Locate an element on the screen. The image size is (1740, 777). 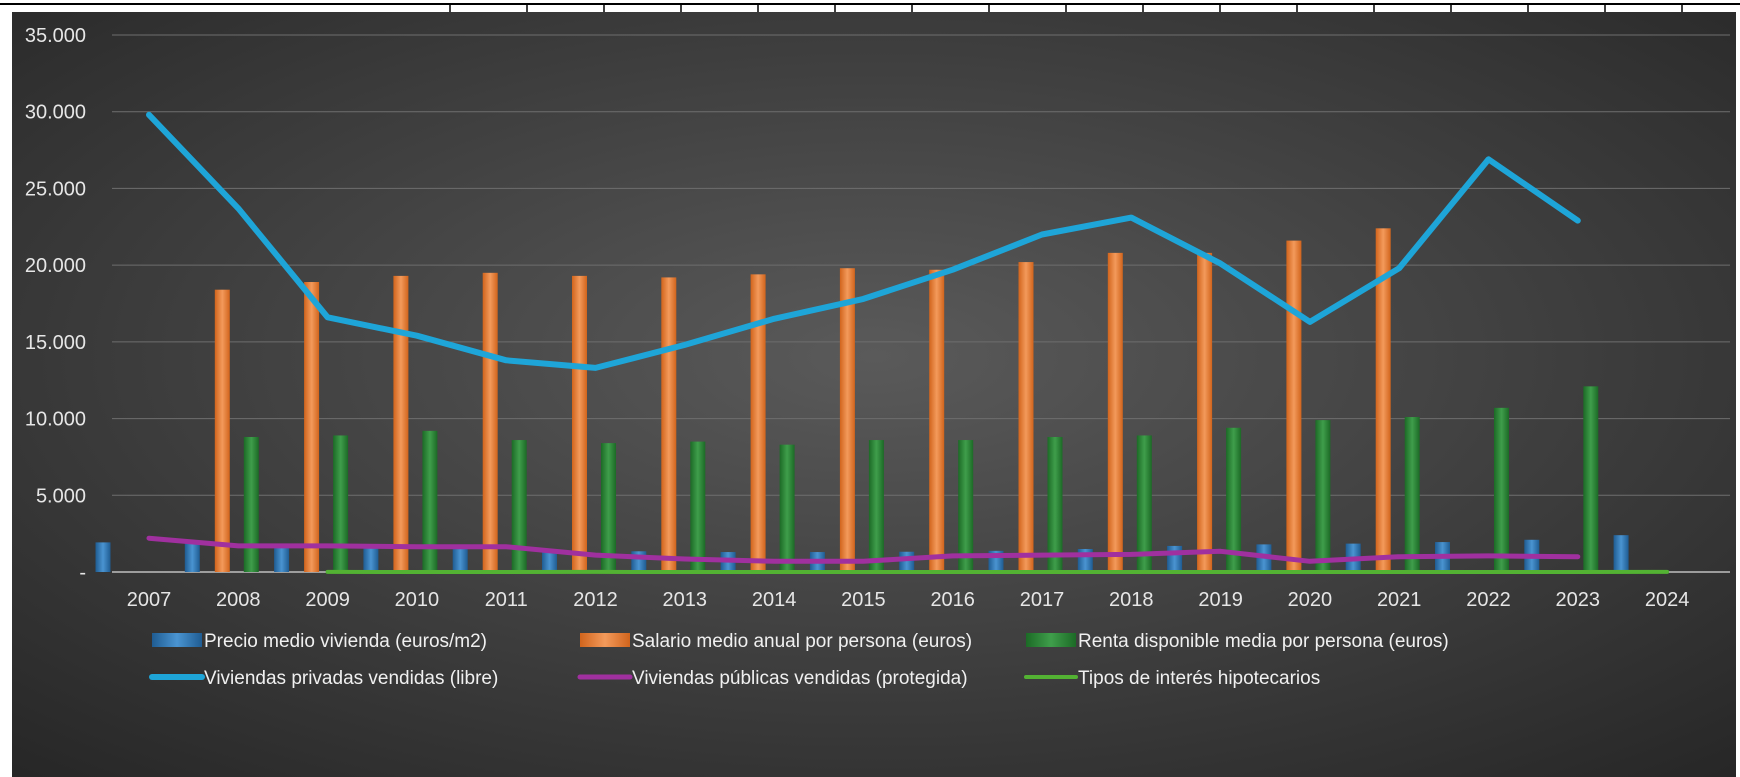
x-tick-label: 2014 is located at coordinates (774, 600).